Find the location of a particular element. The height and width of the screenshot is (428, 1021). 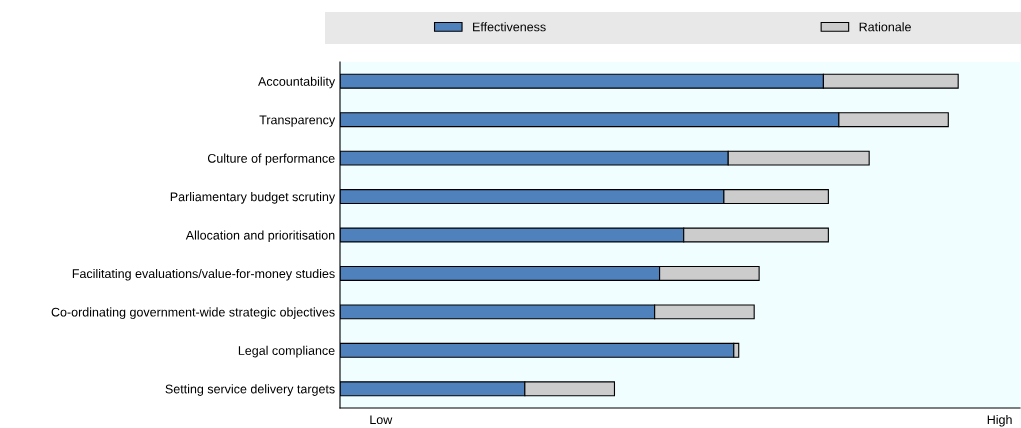

y-tick-label: Parliamentary budget scrutiny is located at coordinates (253, 198).